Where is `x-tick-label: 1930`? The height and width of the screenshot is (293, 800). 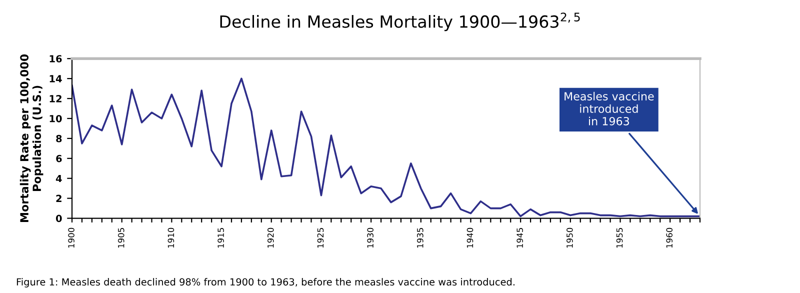 x-tick-label: 1930 is located at coordinates (370, 238).